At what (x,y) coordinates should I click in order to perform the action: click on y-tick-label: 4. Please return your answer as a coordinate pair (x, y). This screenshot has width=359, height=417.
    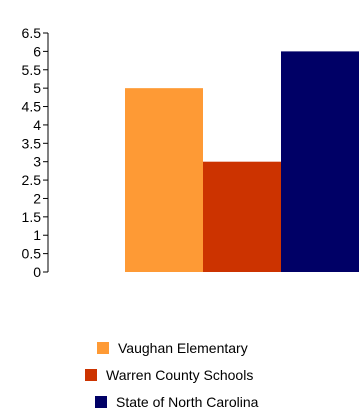
    Looking at the image, I should click on (37, 125).